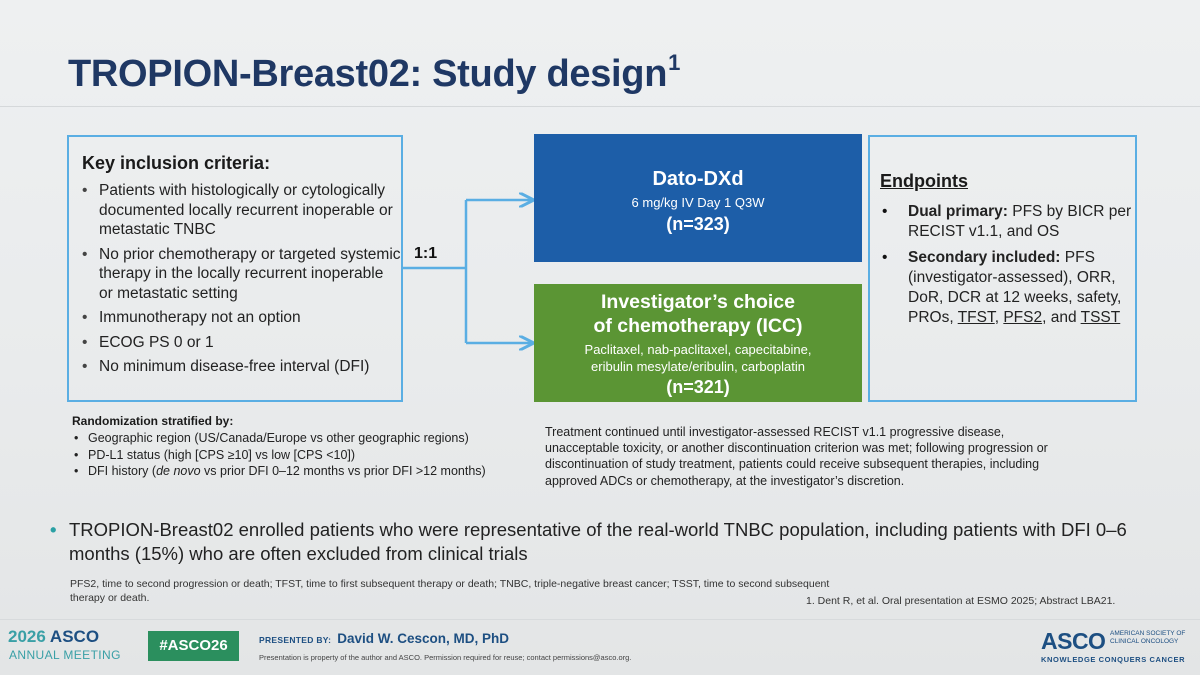 Image resolution: width=1200 pixels, height=675 pixels. What do you see at coordinates (241, 318) in the screenshot?
I see `list-item: Immunotherapy not an option` at bounding box center [241, 318].